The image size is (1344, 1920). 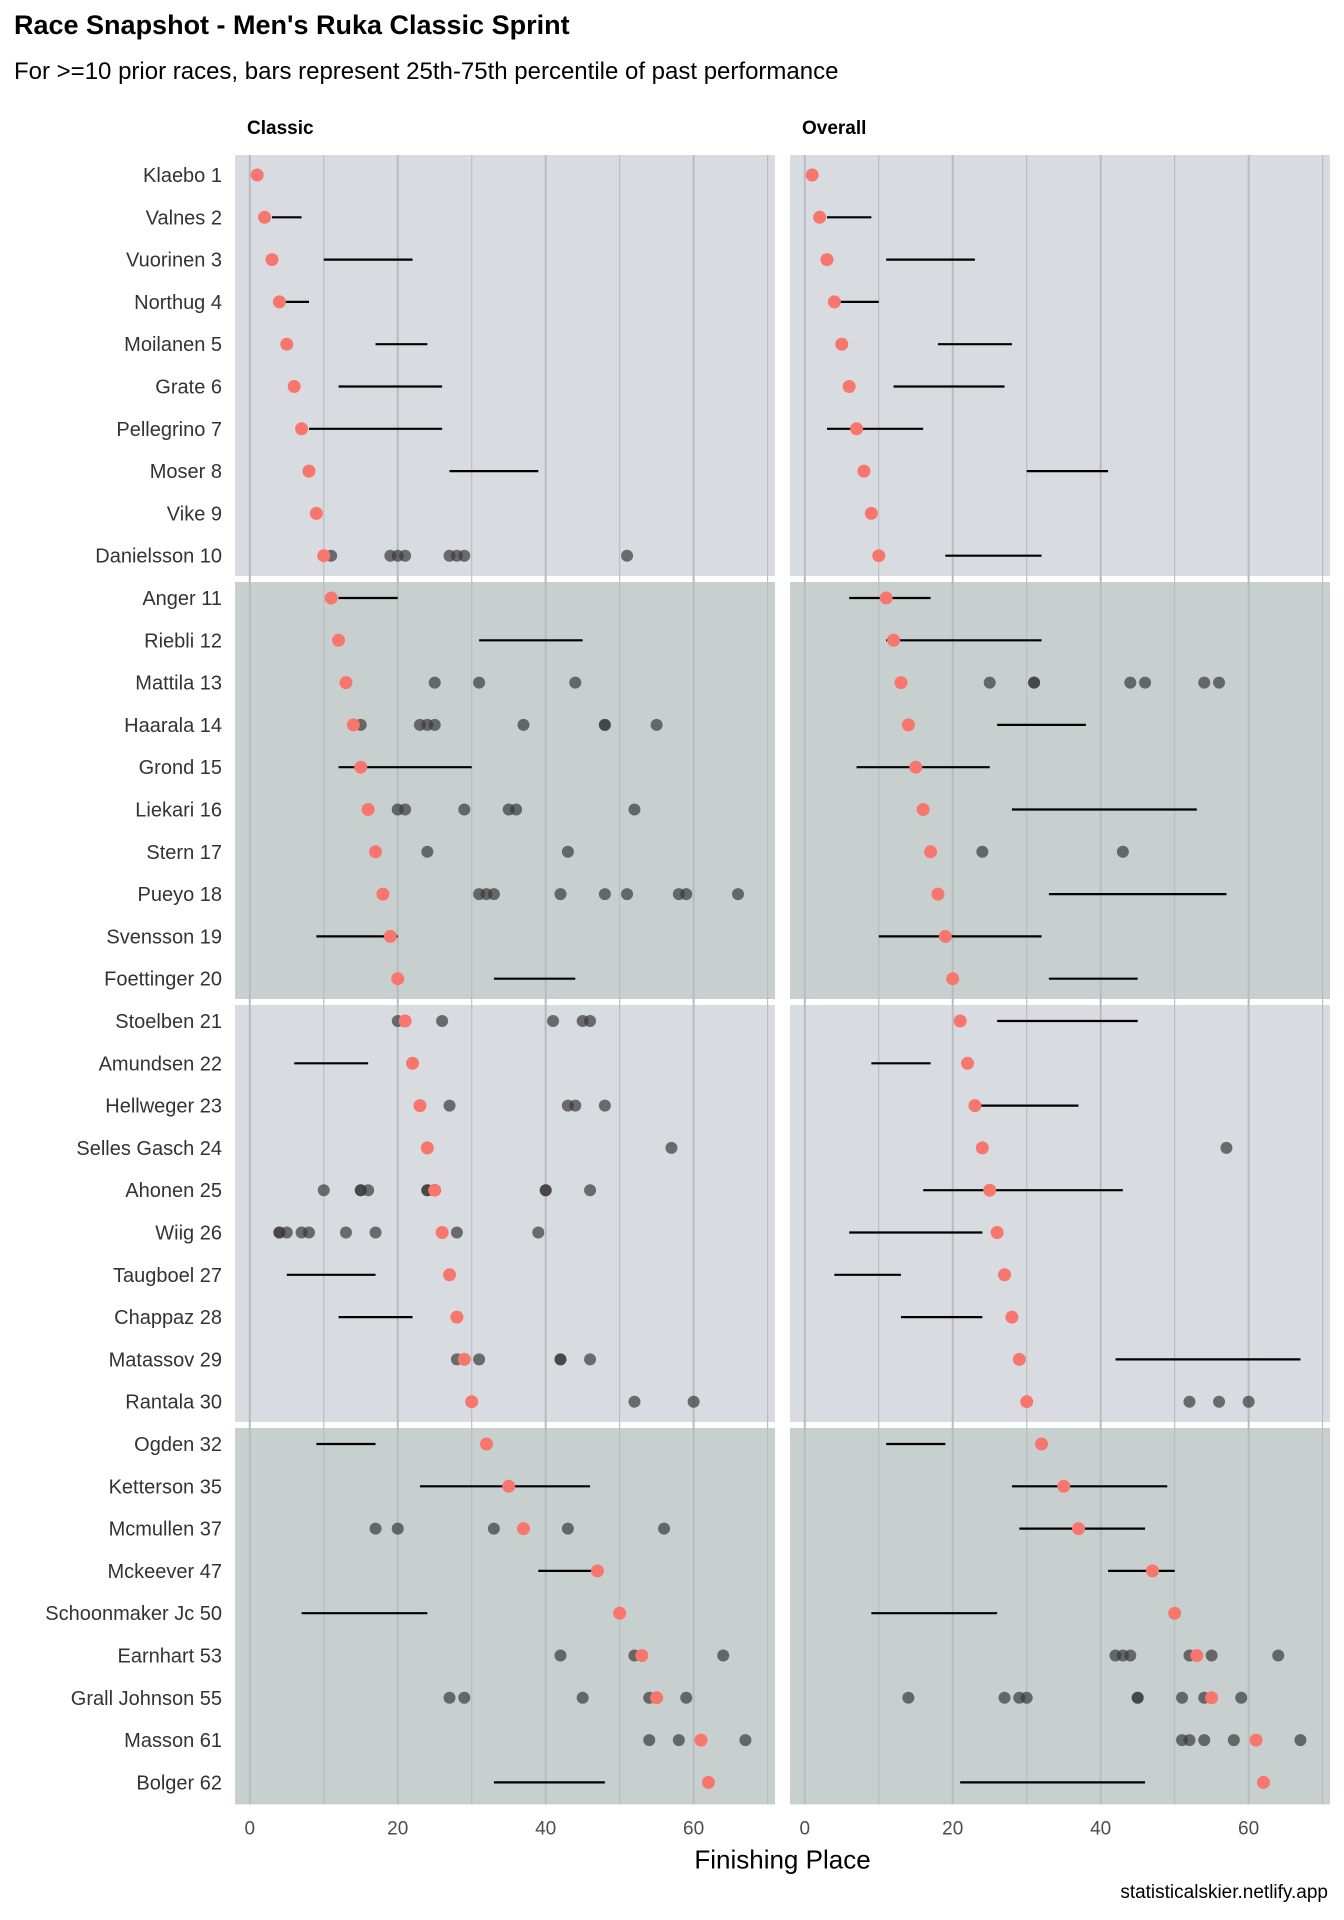 What do you see at coordinates (178, 303) in the screenshot?
I see `y-tick-label: Northug 4` at bounding box center [178, 303].